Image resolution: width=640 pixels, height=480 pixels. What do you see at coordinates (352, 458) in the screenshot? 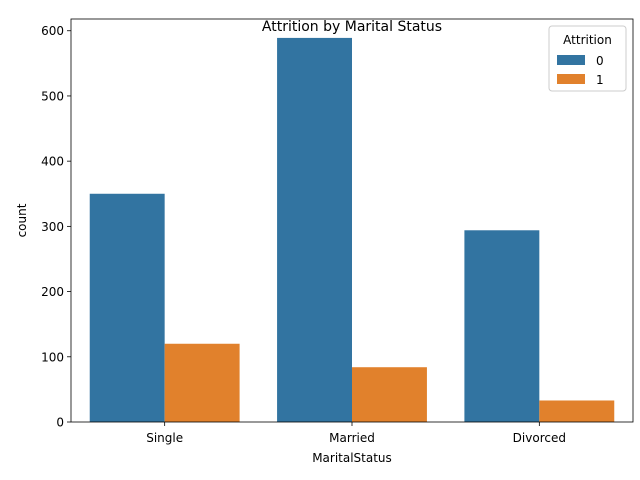
I see `x-axis-label: MaritalStatus` at bounding box center [352, 458].